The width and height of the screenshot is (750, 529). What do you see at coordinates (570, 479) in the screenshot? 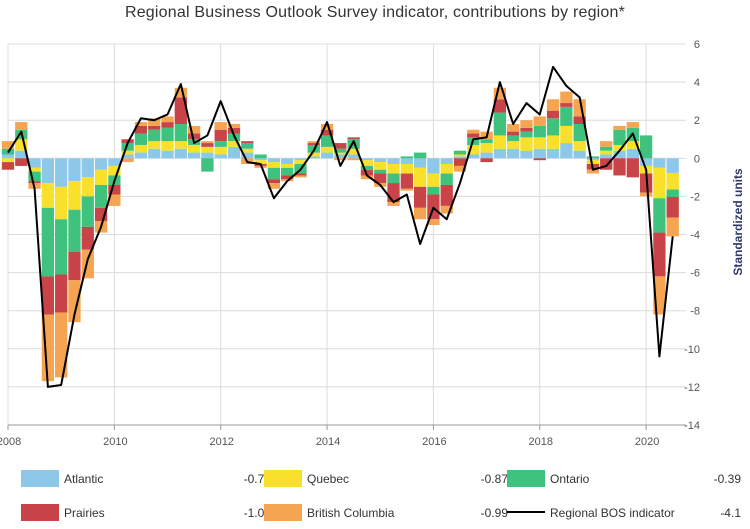
I see `legend-label: Ontario` at bounding box center [570, 479].